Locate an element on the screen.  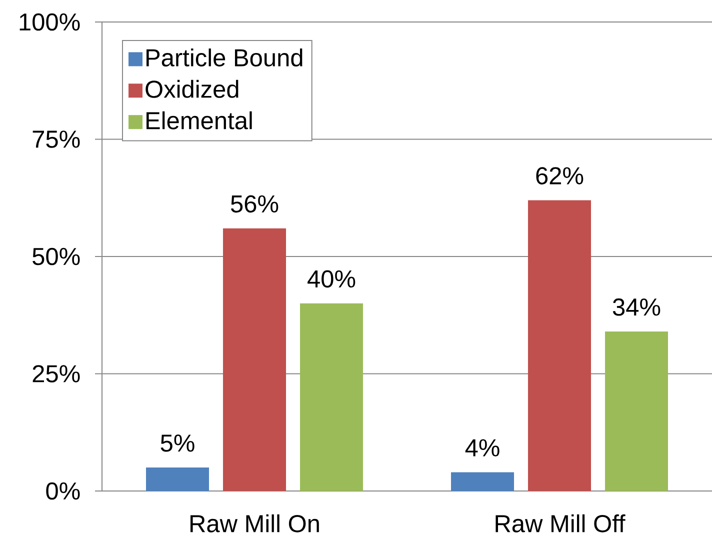
data-label: 4% is located at coordinates (482, 447).